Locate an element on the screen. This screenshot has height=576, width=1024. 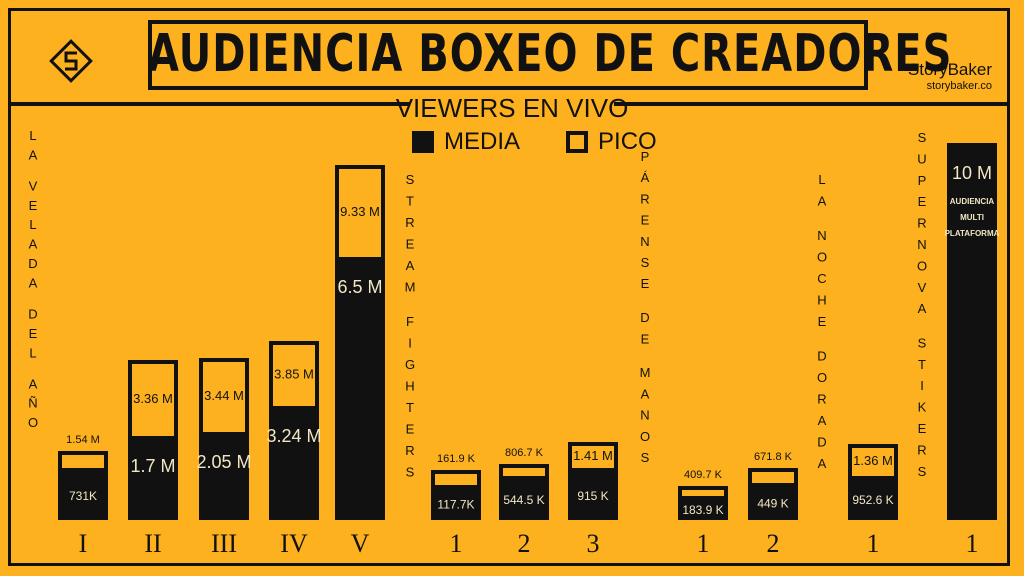
legend-swatch-pico is located at coordinates (577, 142).